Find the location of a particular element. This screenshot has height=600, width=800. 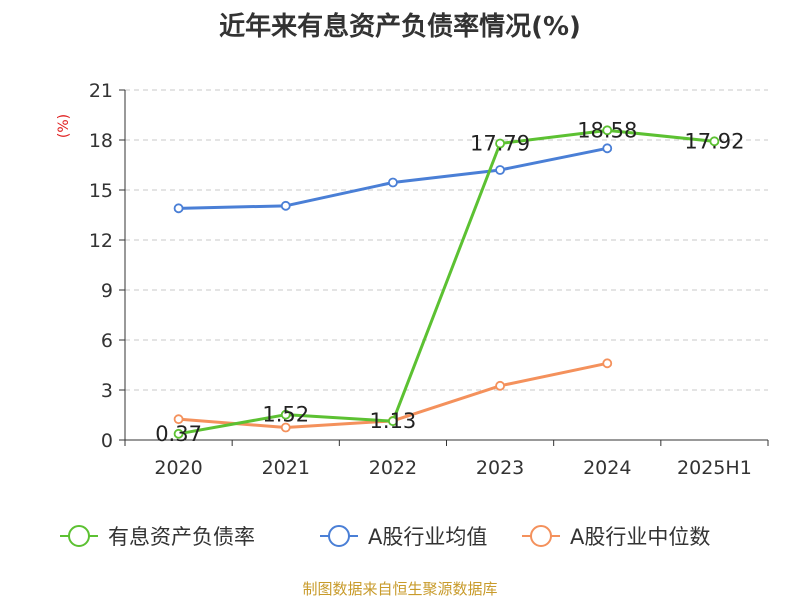

data-label: 17.79 is located at coordinates (500, 144).